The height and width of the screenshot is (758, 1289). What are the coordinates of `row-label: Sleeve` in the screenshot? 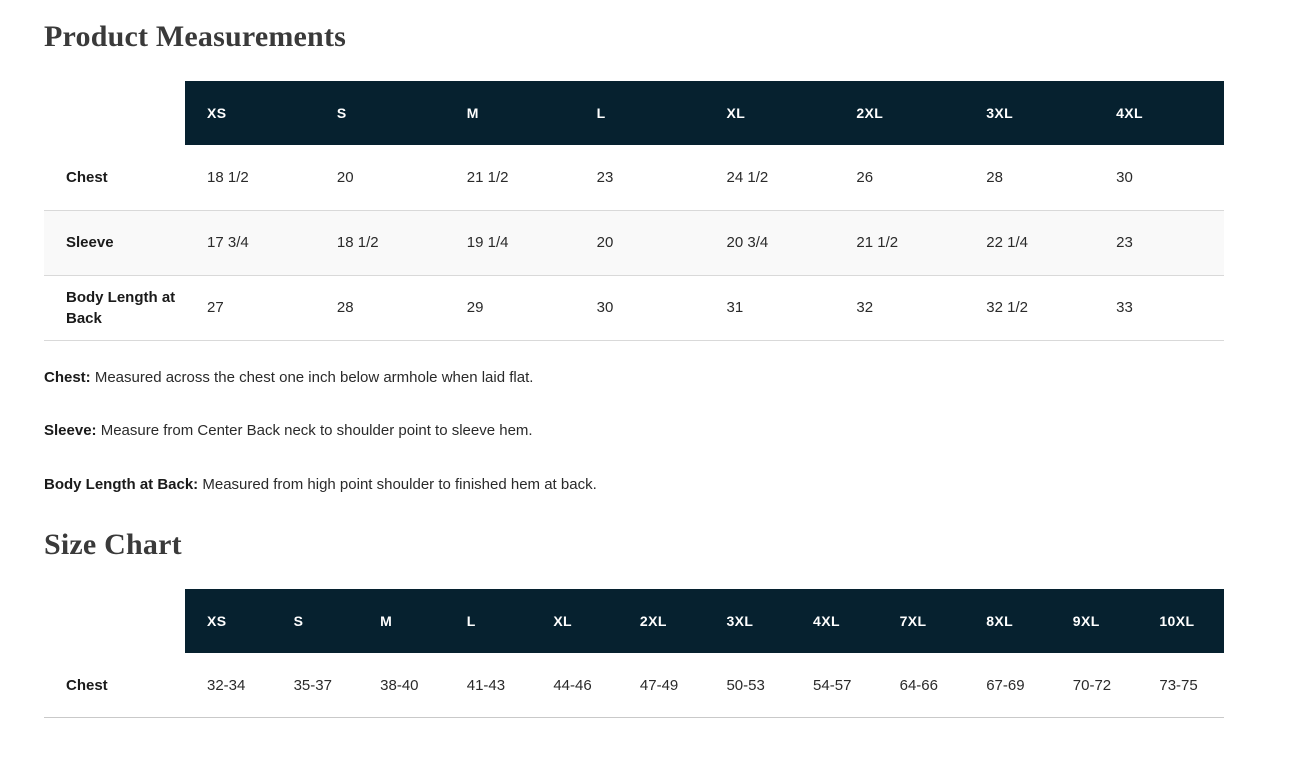 It's located at (114, 243).